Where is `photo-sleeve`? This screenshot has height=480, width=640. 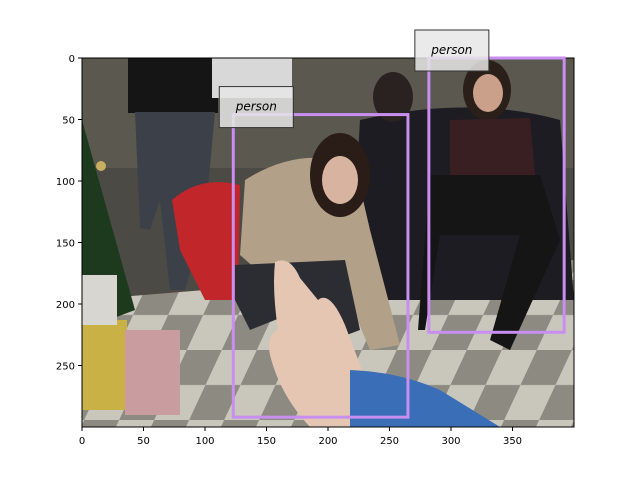 photo-sleeve is located at coordinates (425, 398).